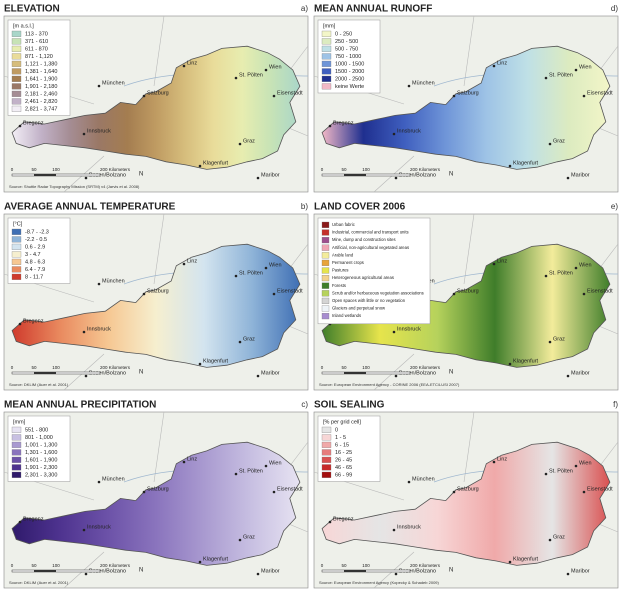 The image size is (622, 605). What do you see at coordinates (329, 26) in the screenshot?
I see `legend-title: [mm]` at bounding box center [329, 26].